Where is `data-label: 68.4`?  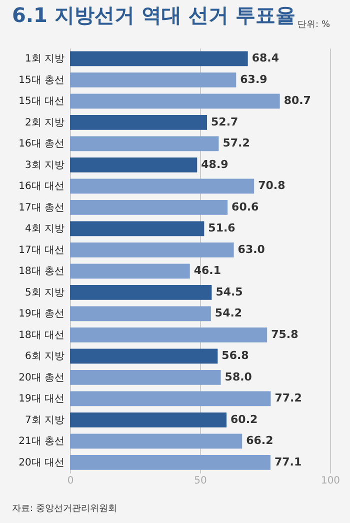
data-label: 68.4 is located at coordinates (266, 58).